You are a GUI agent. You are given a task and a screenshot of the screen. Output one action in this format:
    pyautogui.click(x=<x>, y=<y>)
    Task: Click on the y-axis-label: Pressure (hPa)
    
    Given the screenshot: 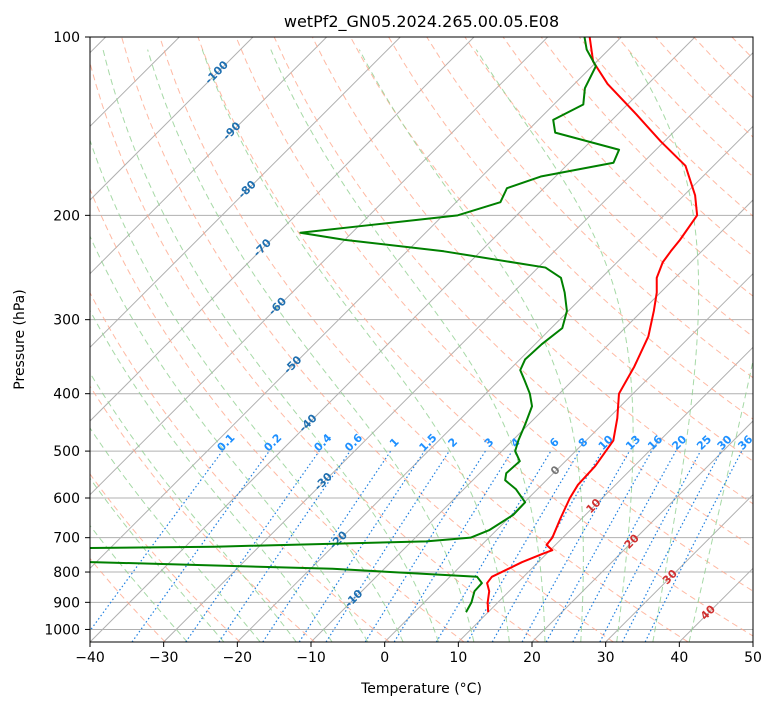 What is the action you would take?
    pyautogui.click(x=20, y=339)
    